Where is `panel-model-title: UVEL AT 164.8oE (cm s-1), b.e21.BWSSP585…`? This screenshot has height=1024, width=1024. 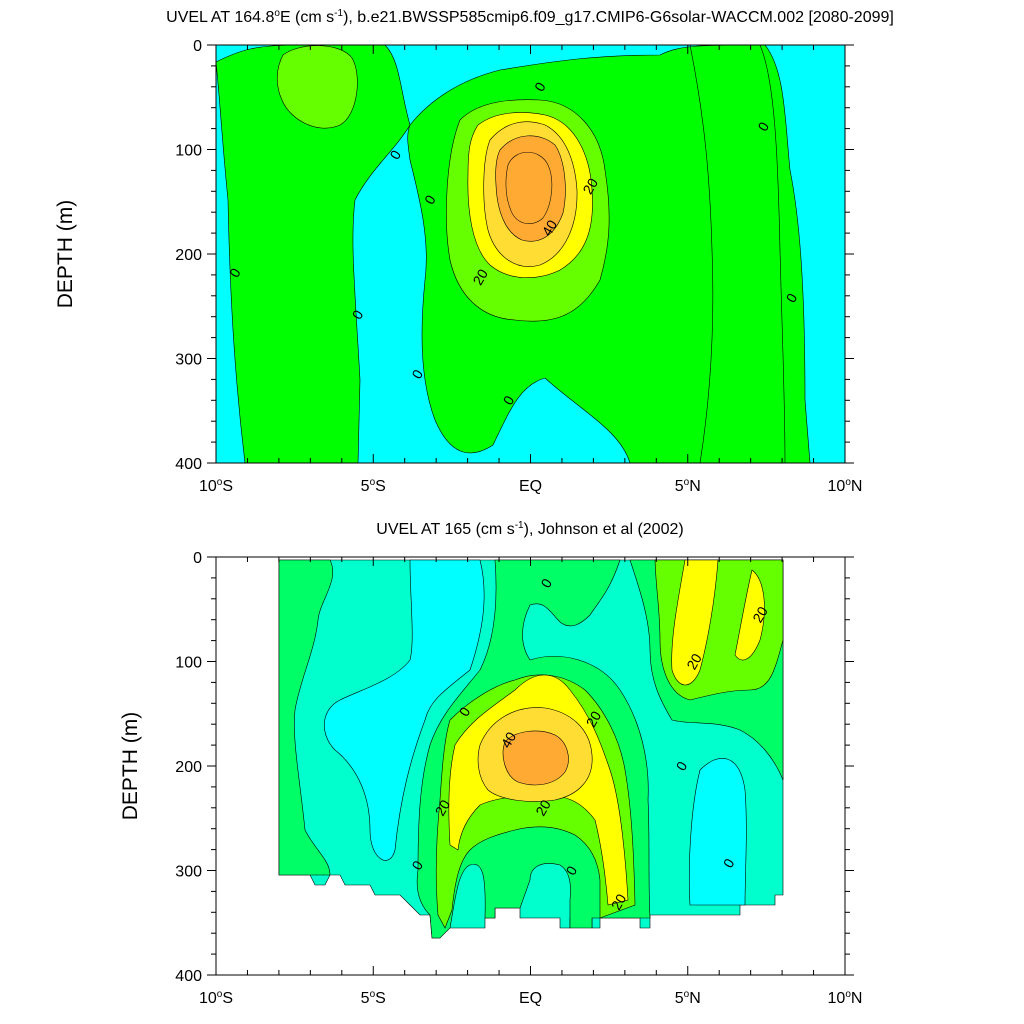
panel-model-title: UVEL AT 164.8oE (cm s-1), b.e21.BWSSP585… is located at coordinates (530, 17).